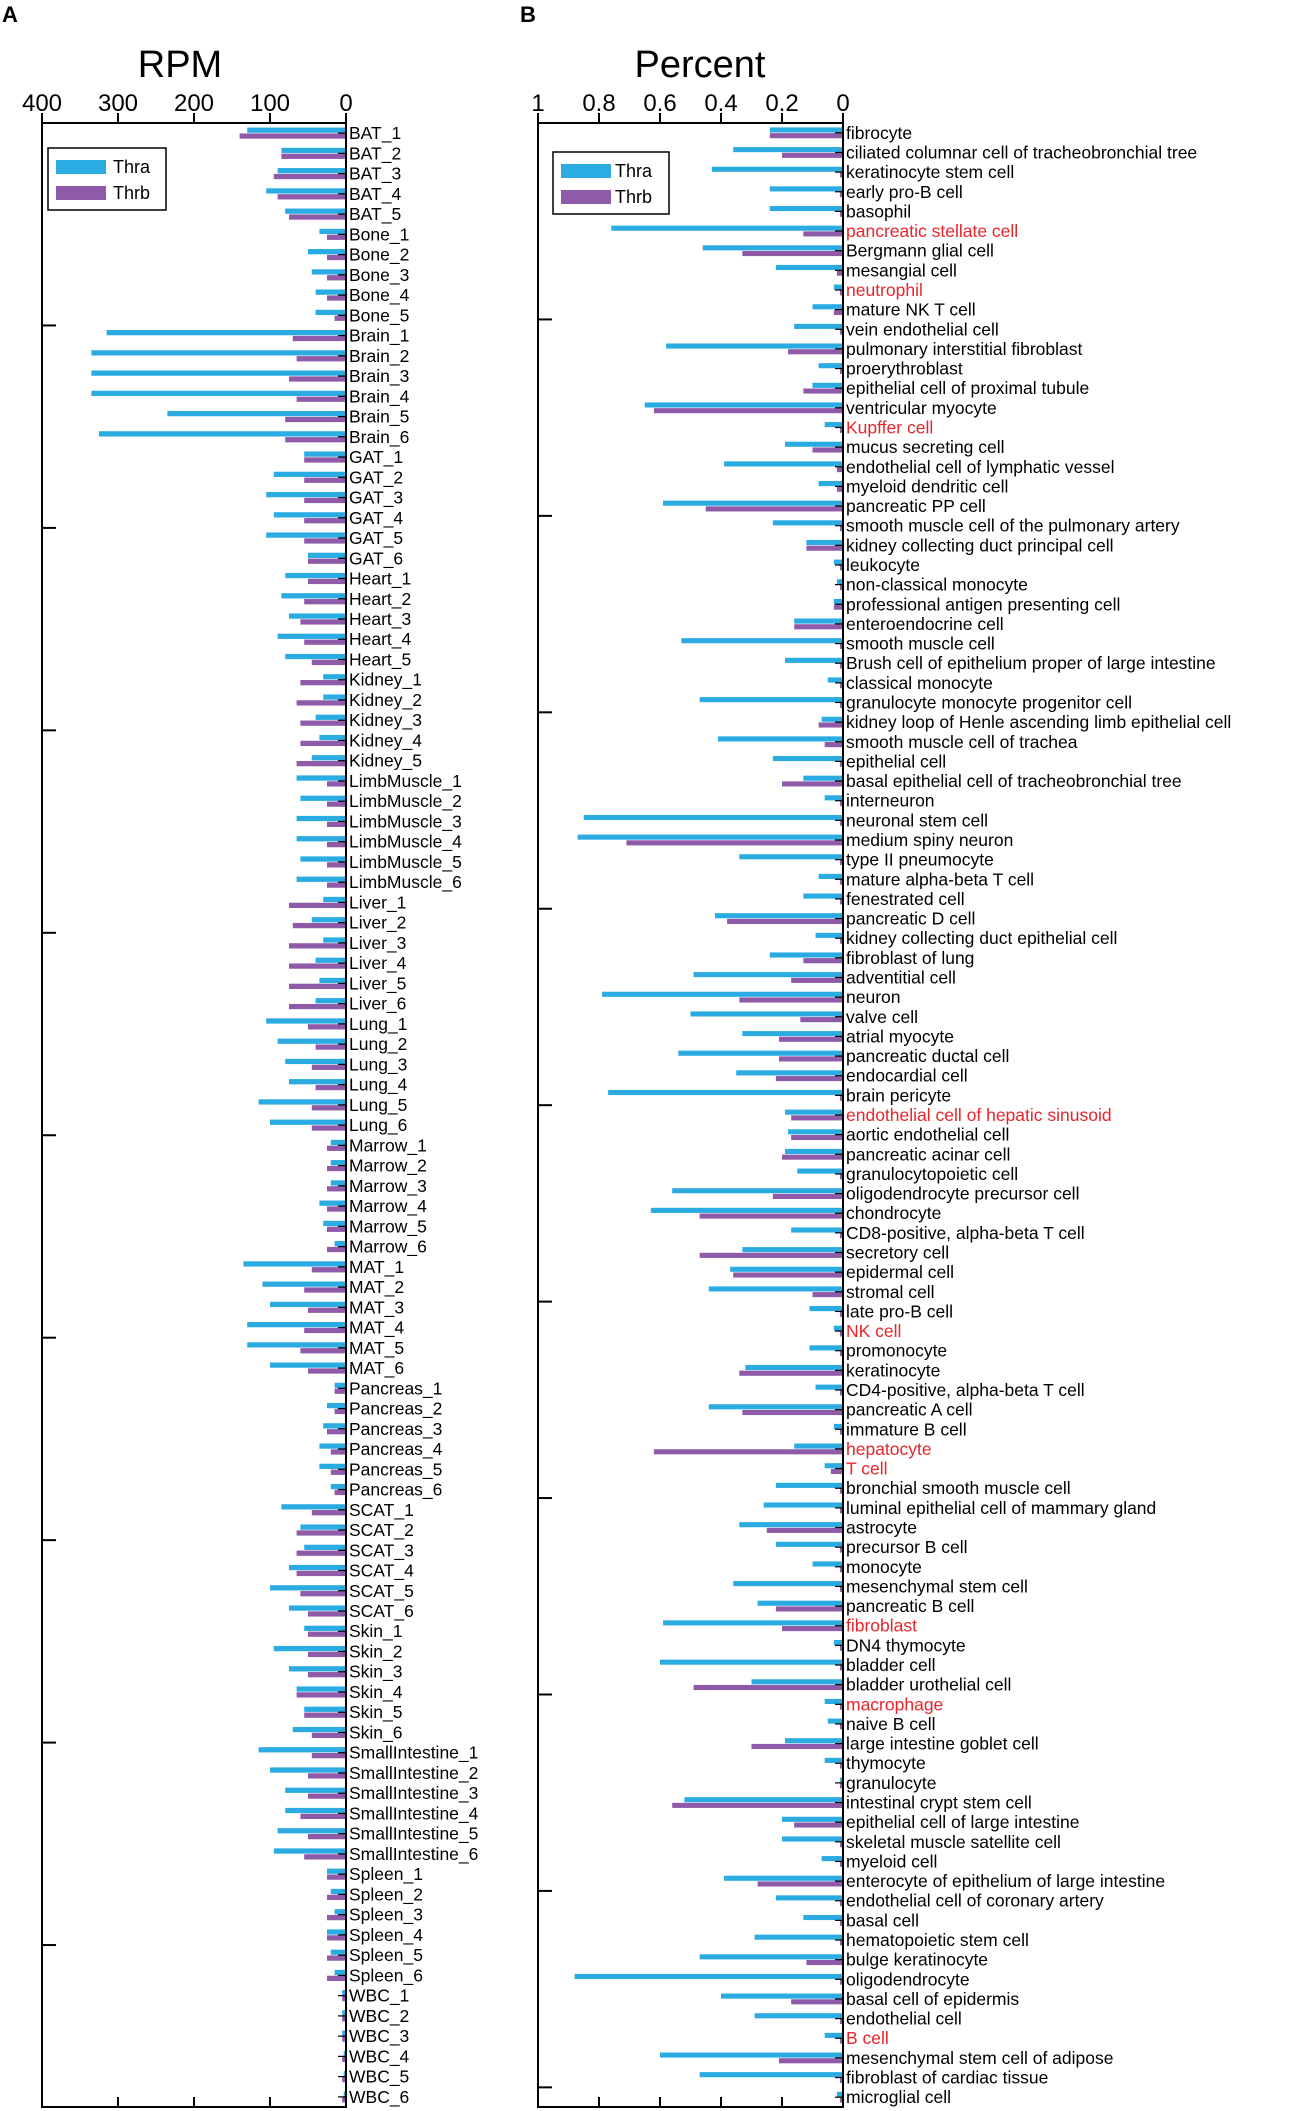 This screenshot has width=1300, height=2111. Describe the element at coordinates (891, 1783) in the screenshot. I see `category-label-granulocyte: granulocyte` at that location.